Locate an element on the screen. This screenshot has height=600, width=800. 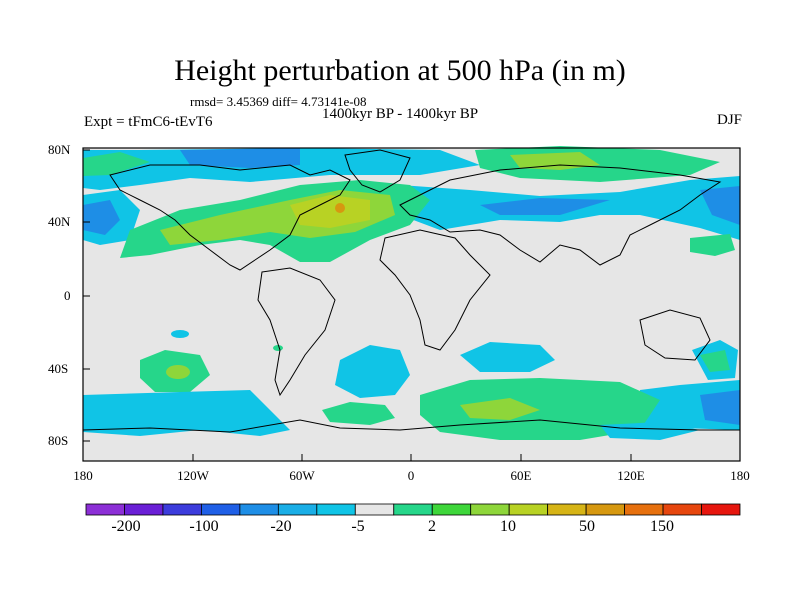
lat-label-40n: 40N is located at coordinates (59, 221).